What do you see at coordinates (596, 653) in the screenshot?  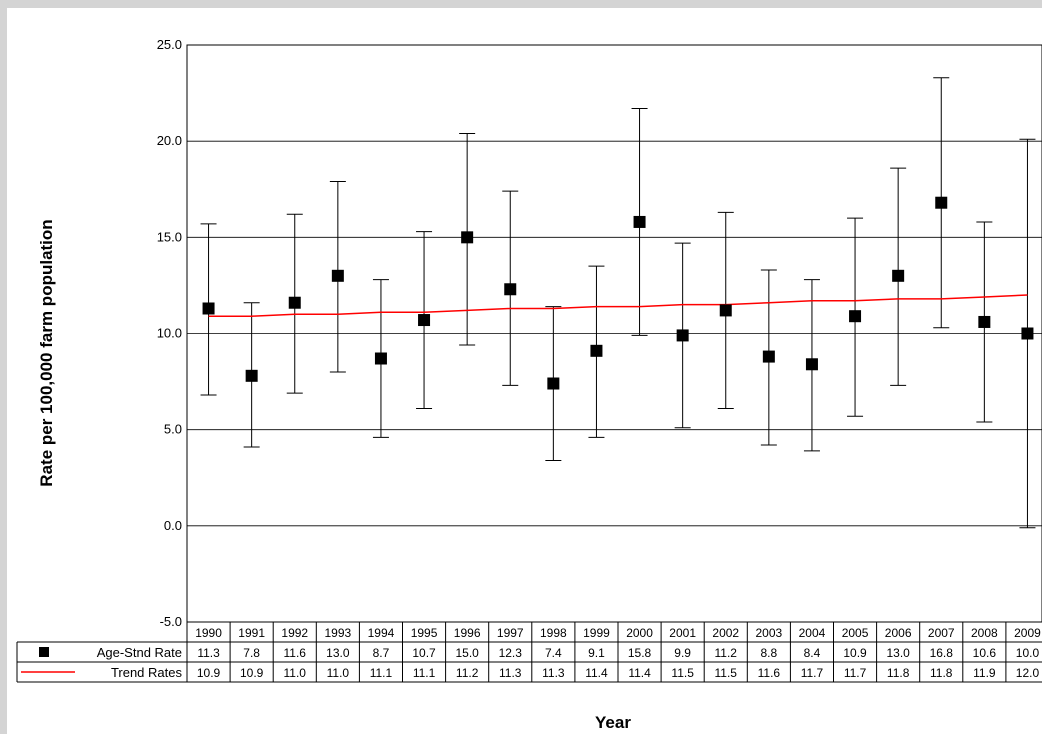 I see `age-stnd-rate-value: 9.1` at bounding box center [596, 653].